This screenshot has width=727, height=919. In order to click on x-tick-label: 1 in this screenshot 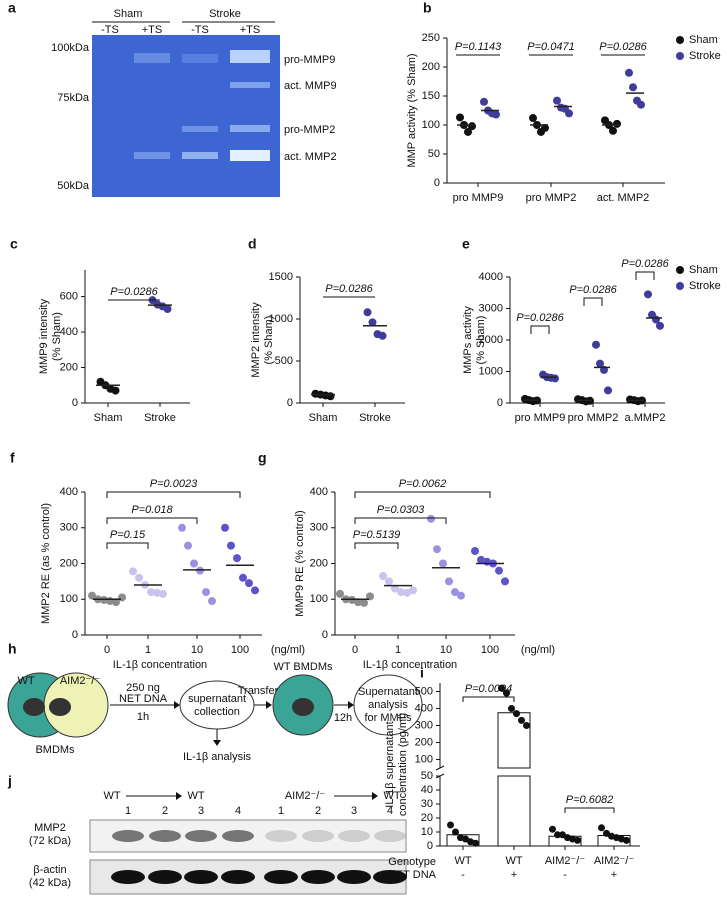, I will do `click(398, 650)`.